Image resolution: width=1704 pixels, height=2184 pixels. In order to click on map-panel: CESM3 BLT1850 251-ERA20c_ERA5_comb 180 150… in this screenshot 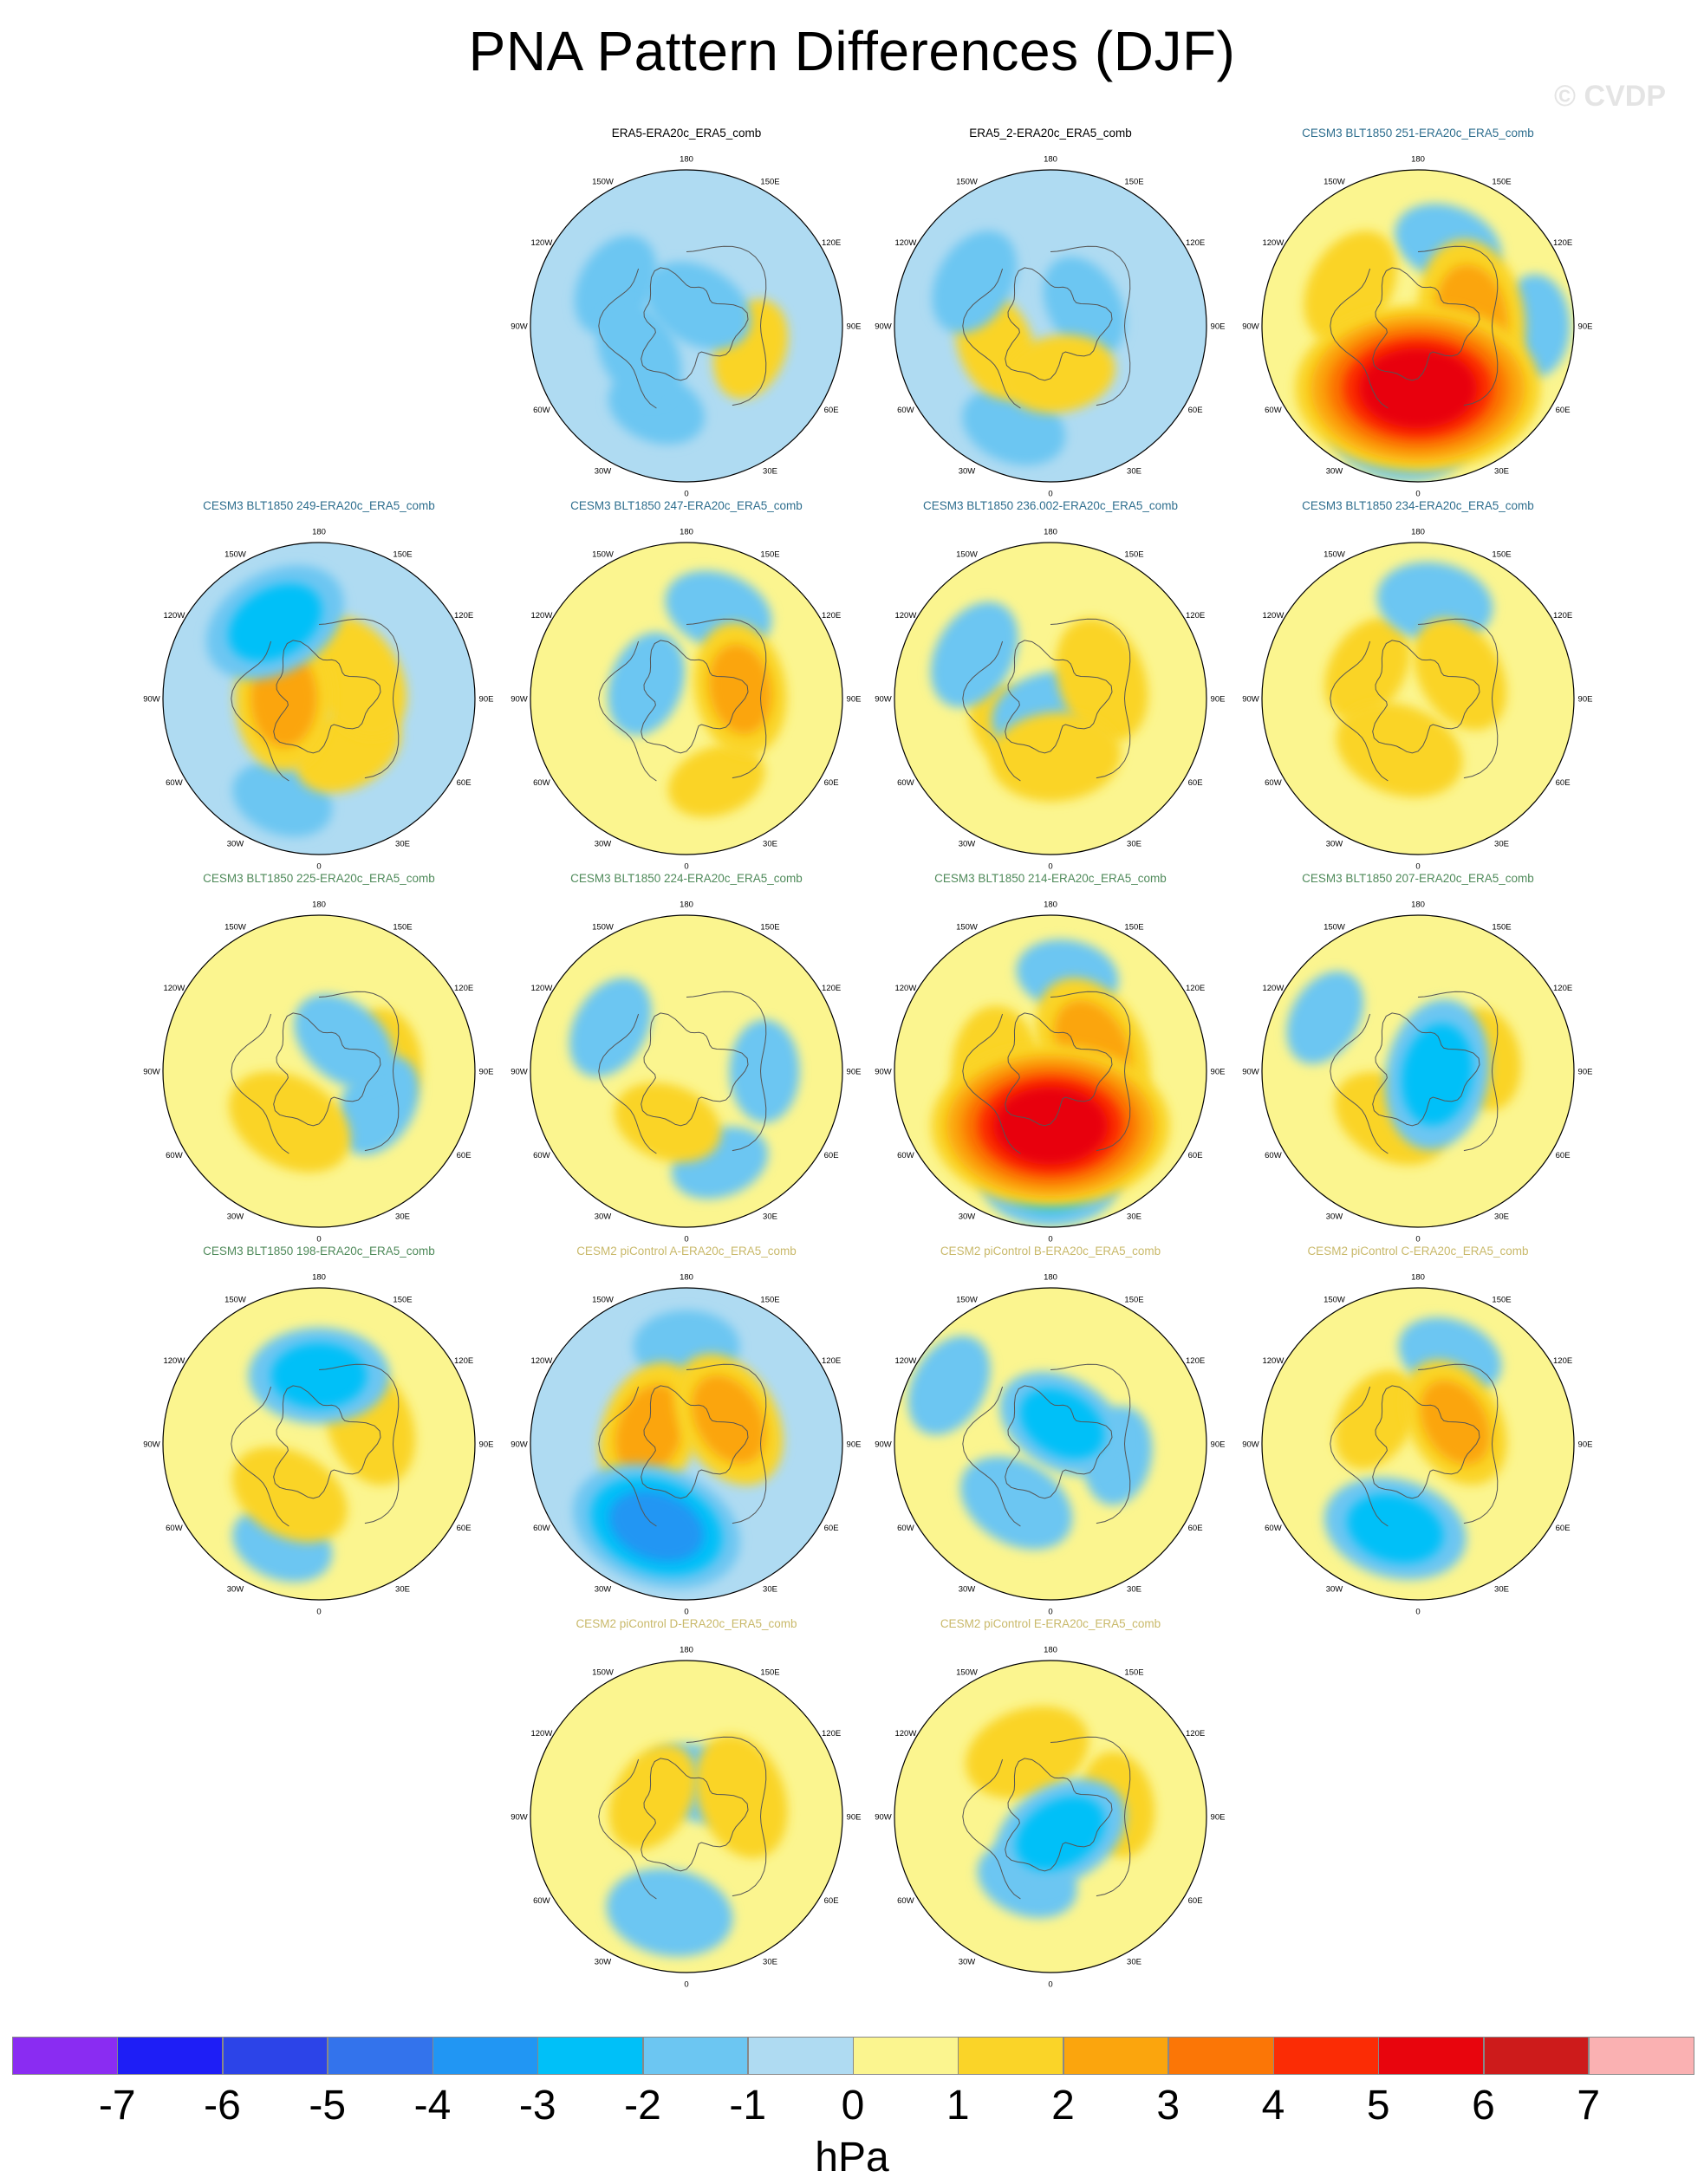, I will do `click(1418, 313)`.